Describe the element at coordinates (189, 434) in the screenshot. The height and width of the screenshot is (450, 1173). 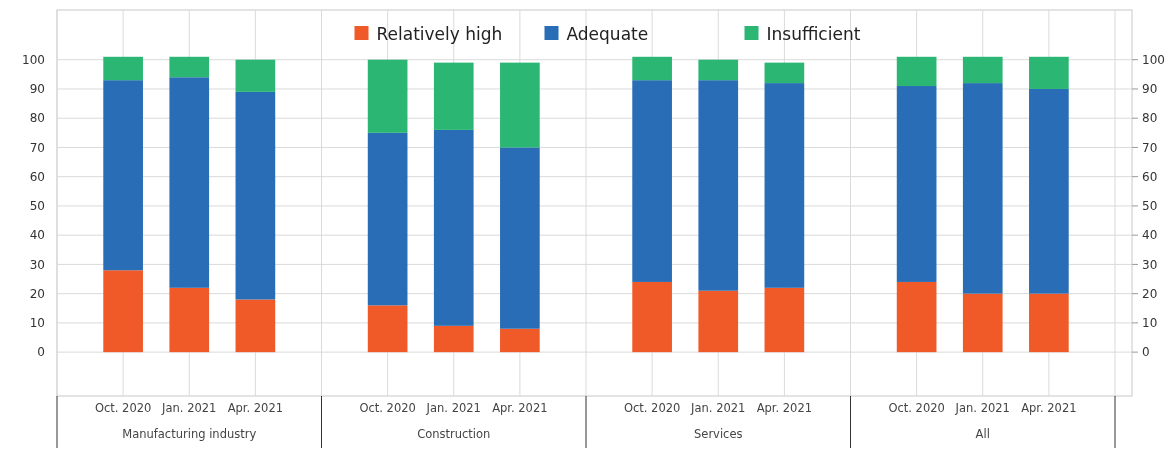
I see `text: Manufacturing industry` at that location.